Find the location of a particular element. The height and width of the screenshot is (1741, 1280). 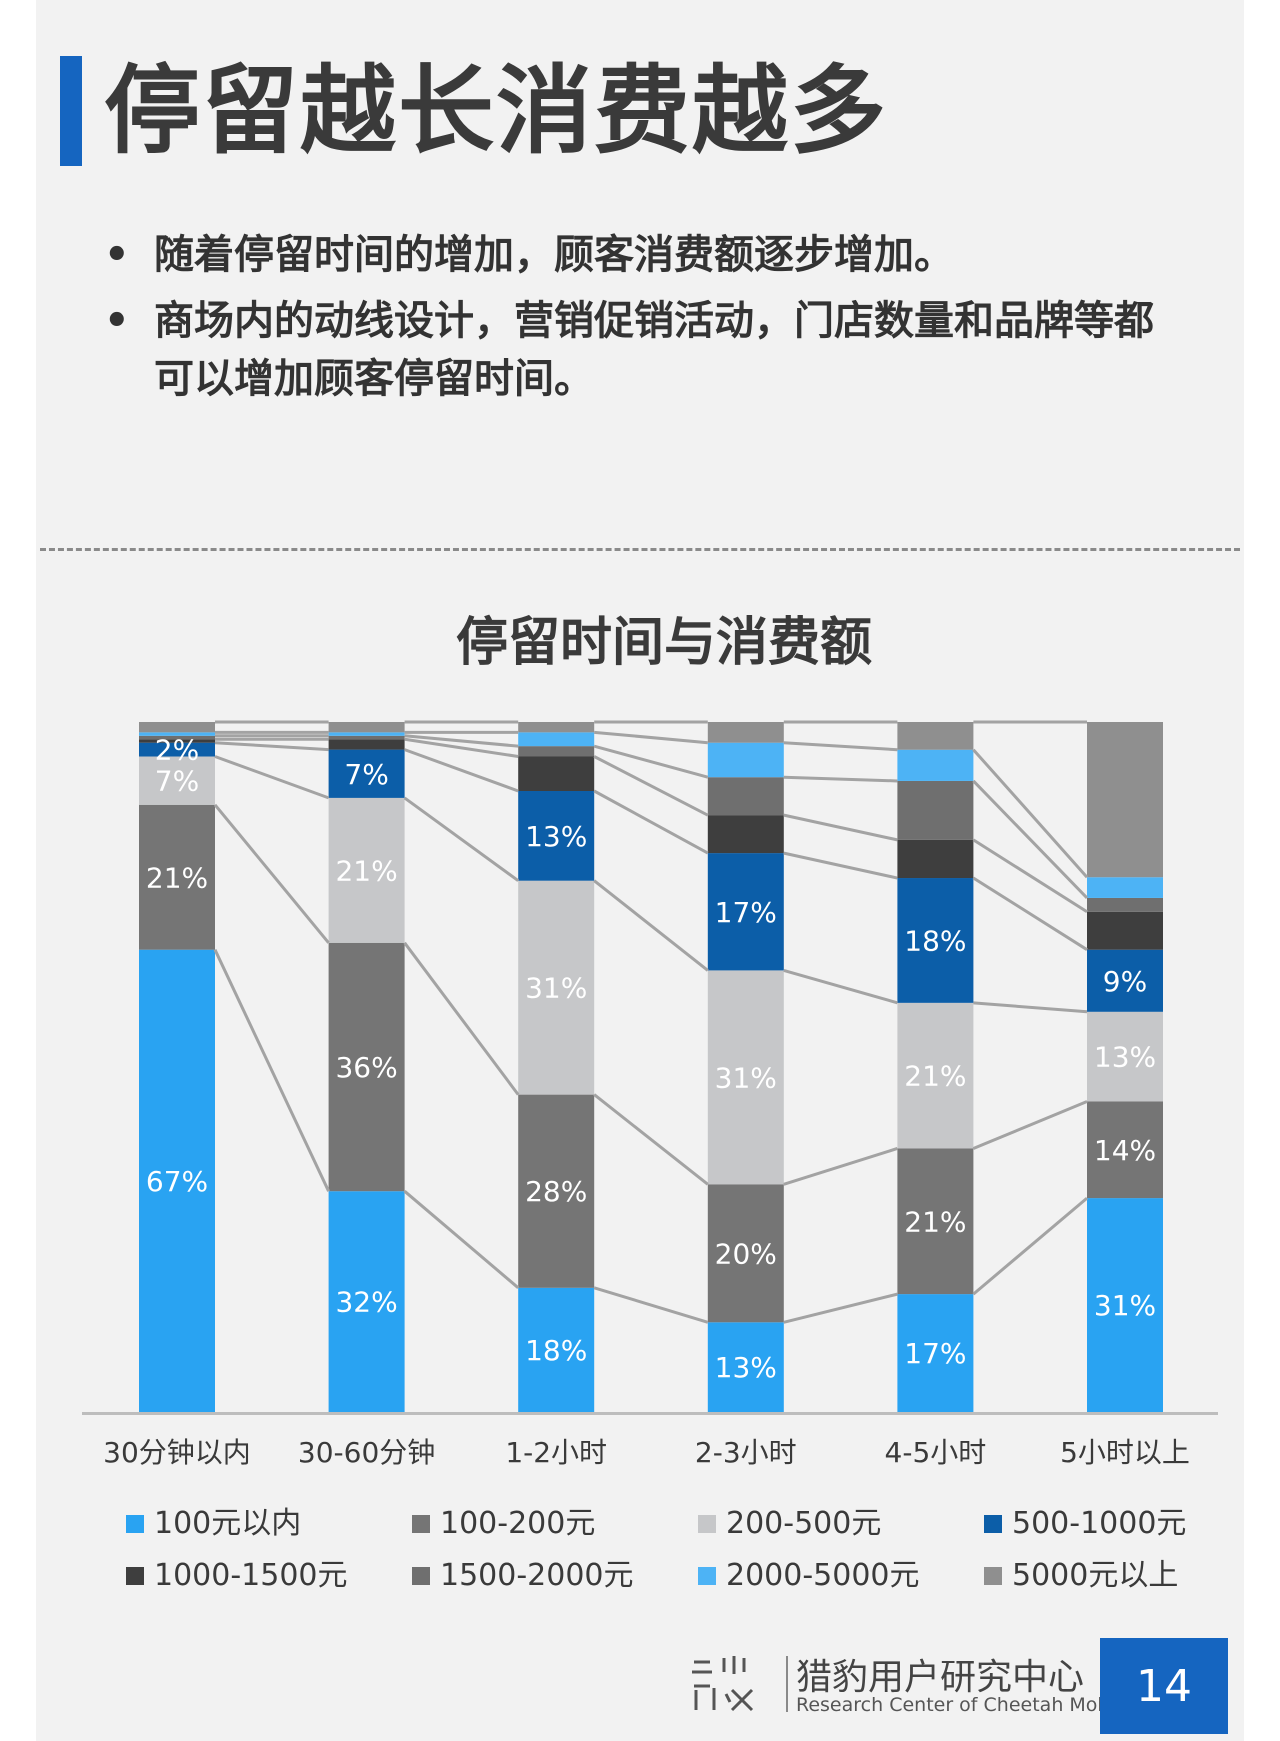

x-tick-label: 30-60分钟 is located at coordinates (366, 1452).